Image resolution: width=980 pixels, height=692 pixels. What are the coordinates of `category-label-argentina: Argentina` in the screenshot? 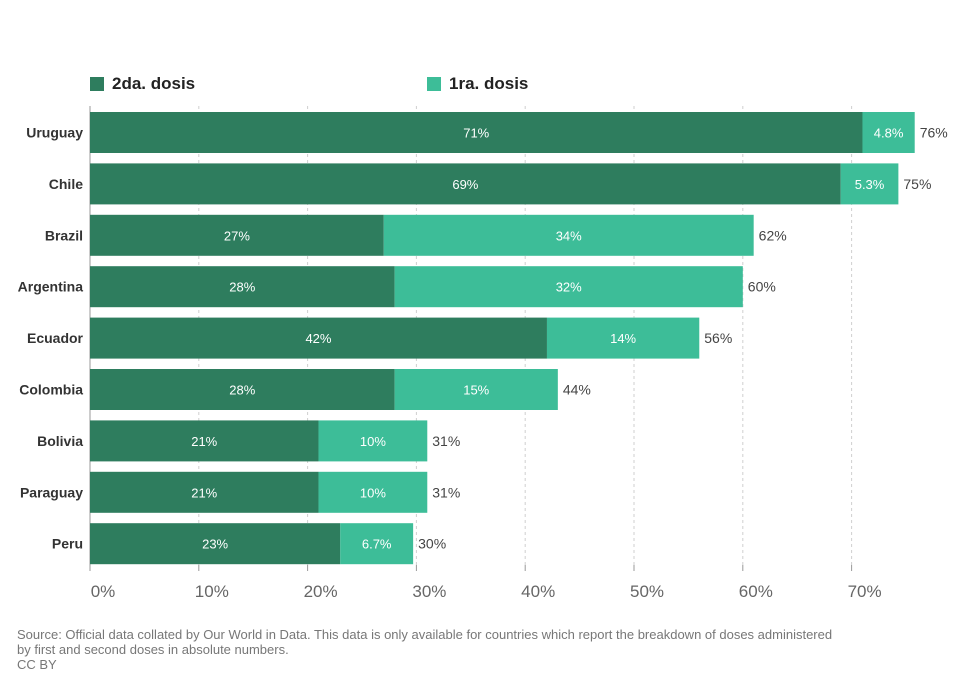 It's located at (51, 287).